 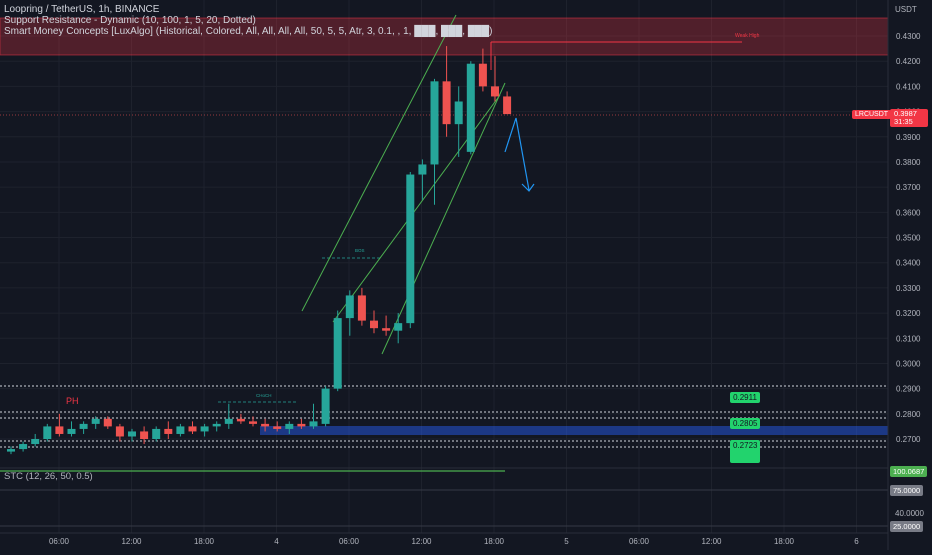 I want to click on demand-zone, so click(x=574, y=430).